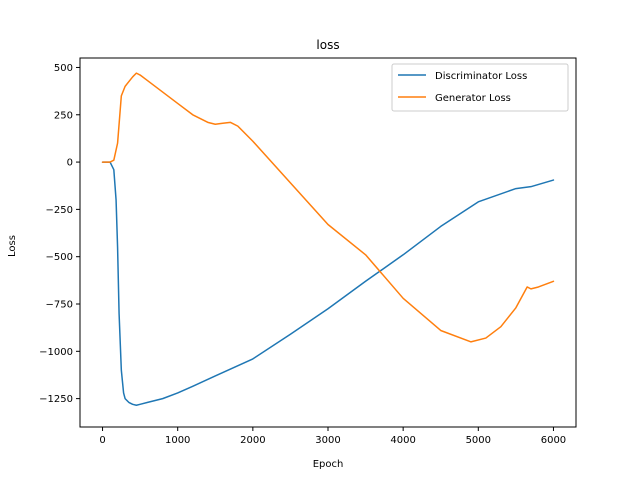 Image resolution: width=640 pixels, height=480 pixels. Describe the element at coordinates (252, 440) in the screenshot. I see `x-tick-label: 2000` at that location.